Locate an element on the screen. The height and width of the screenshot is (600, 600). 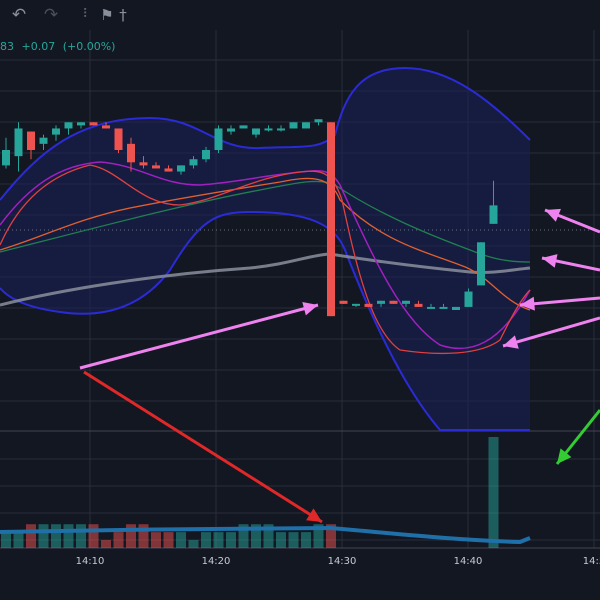
pink-arrow-low-head is located at coordinates (511, 342).